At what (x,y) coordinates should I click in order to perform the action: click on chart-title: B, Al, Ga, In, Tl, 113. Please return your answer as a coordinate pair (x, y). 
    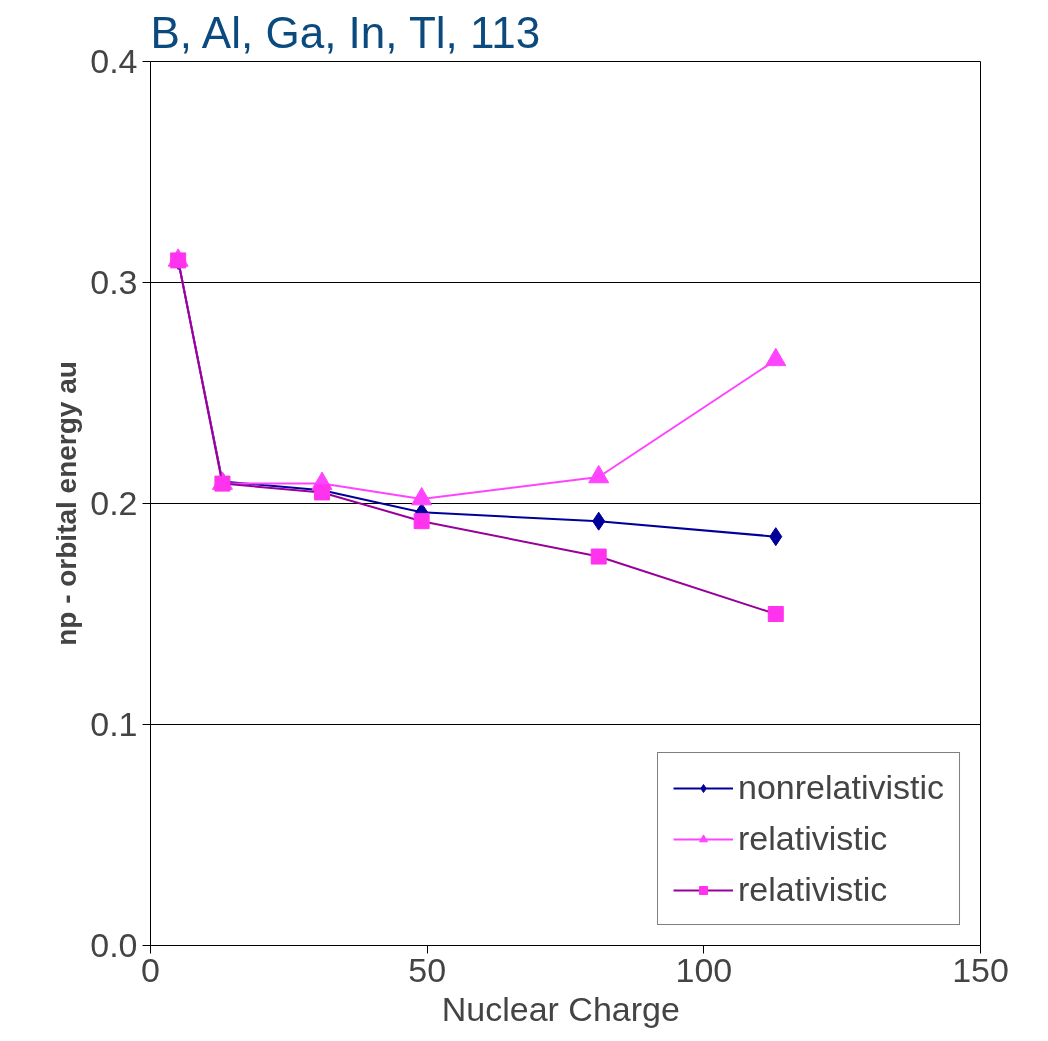
    Looking at the image, I should click on (345, 32).